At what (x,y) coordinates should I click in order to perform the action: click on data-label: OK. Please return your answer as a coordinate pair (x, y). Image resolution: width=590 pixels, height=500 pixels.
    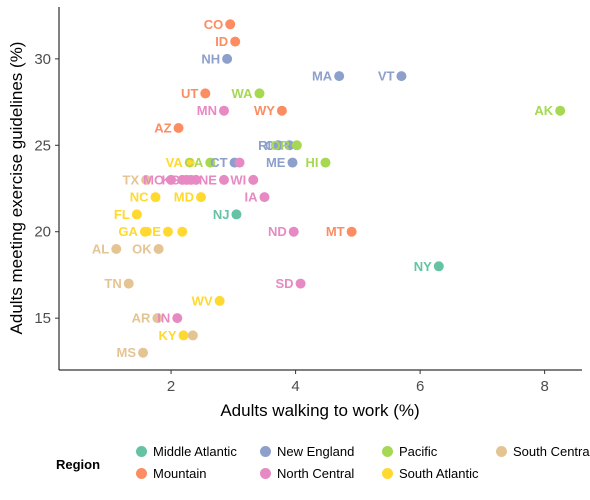
    Looking at the image, I should click on (142, 249).